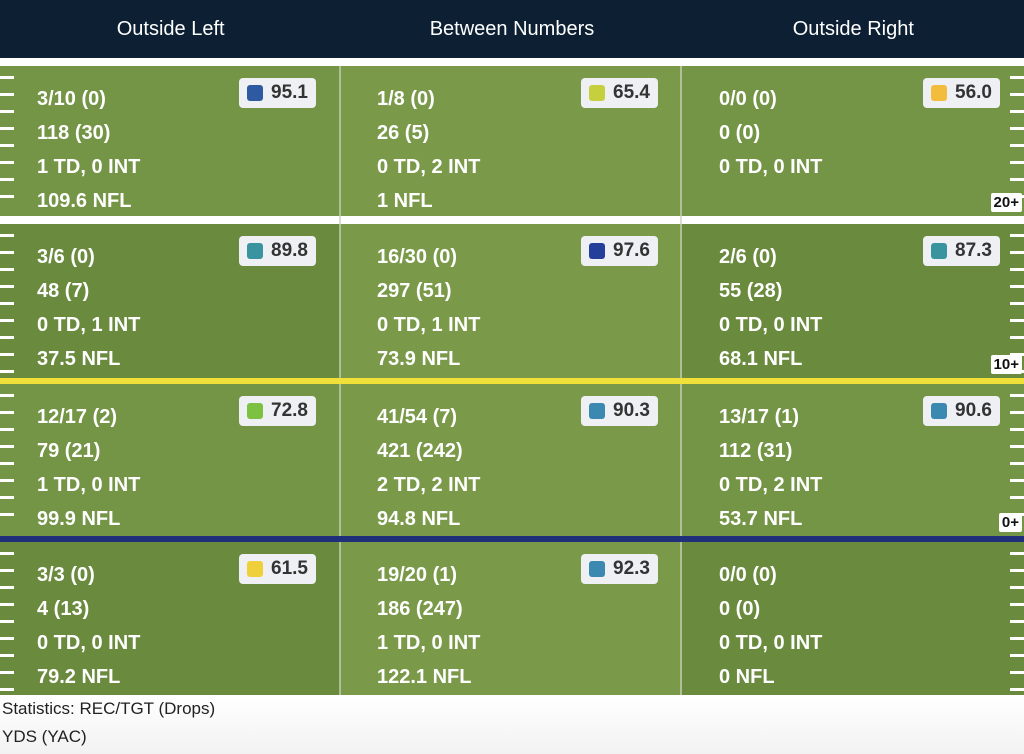 The image size is (1024, 754). I want to click on stat-rec: 0/0 (0), so click(748, 99).